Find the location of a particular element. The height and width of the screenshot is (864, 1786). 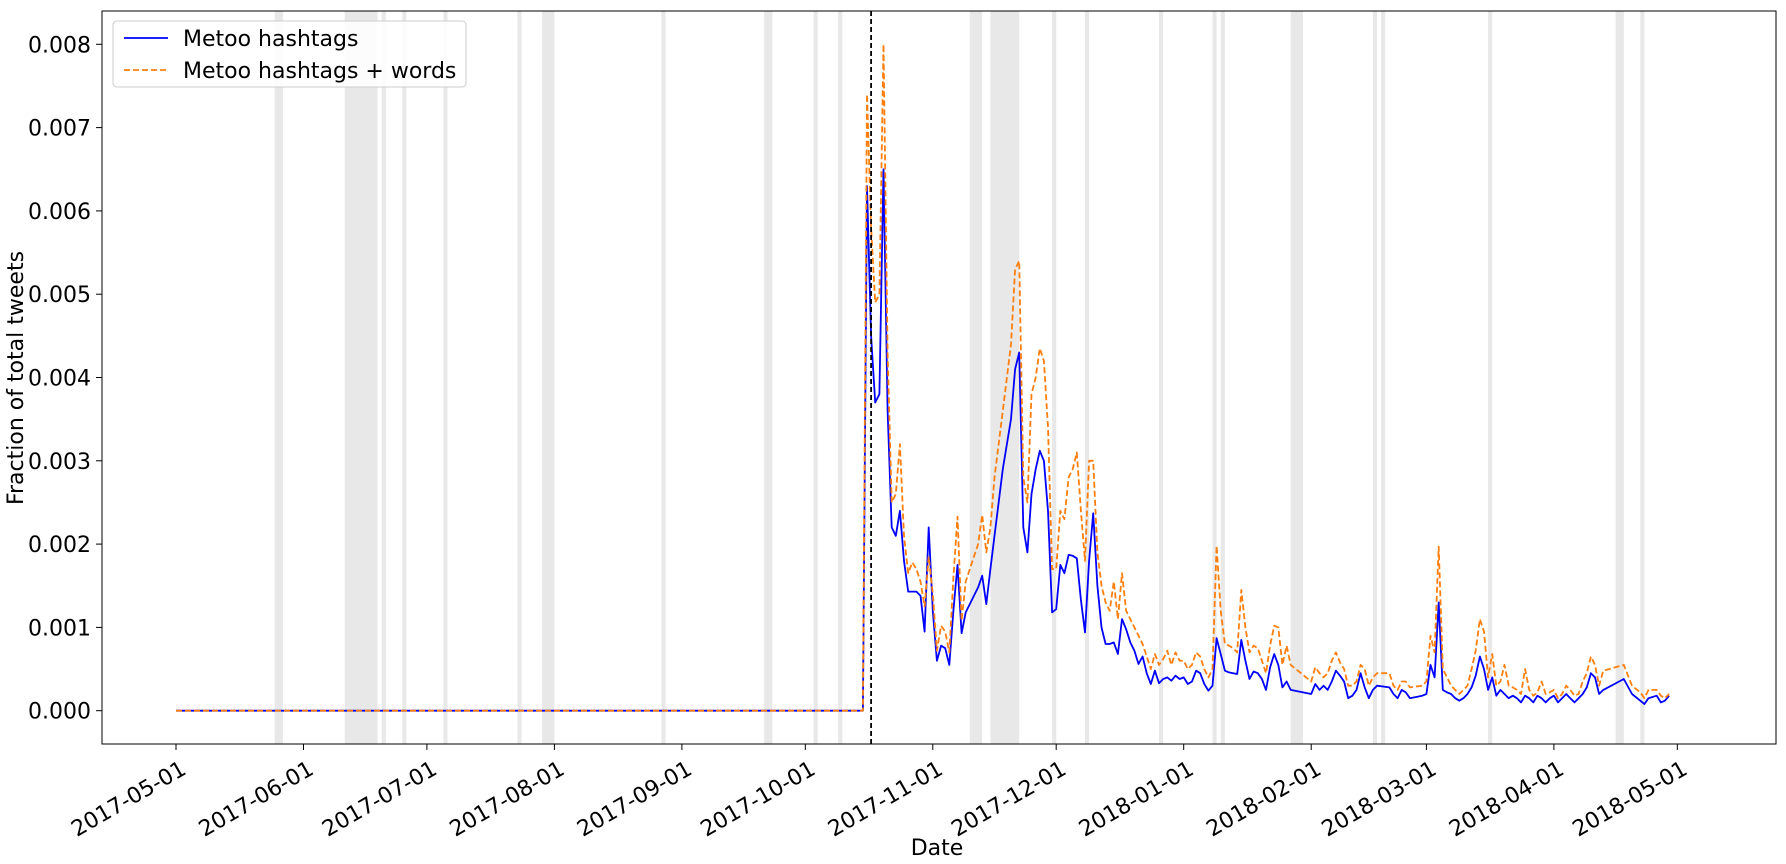

y-tick-label-1: 0.001 is located at coordinates (59, 628).